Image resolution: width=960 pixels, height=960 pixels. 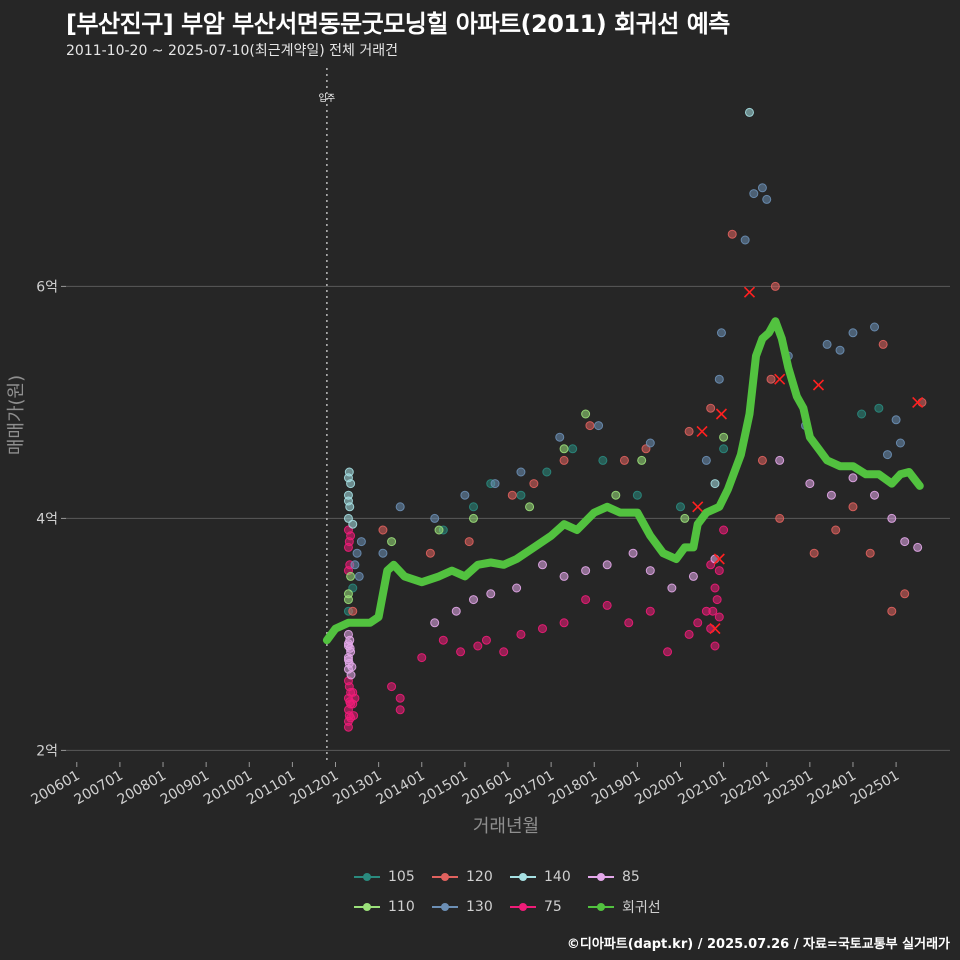 I want to click on legend-label: 85, so click(x=631, y=877).